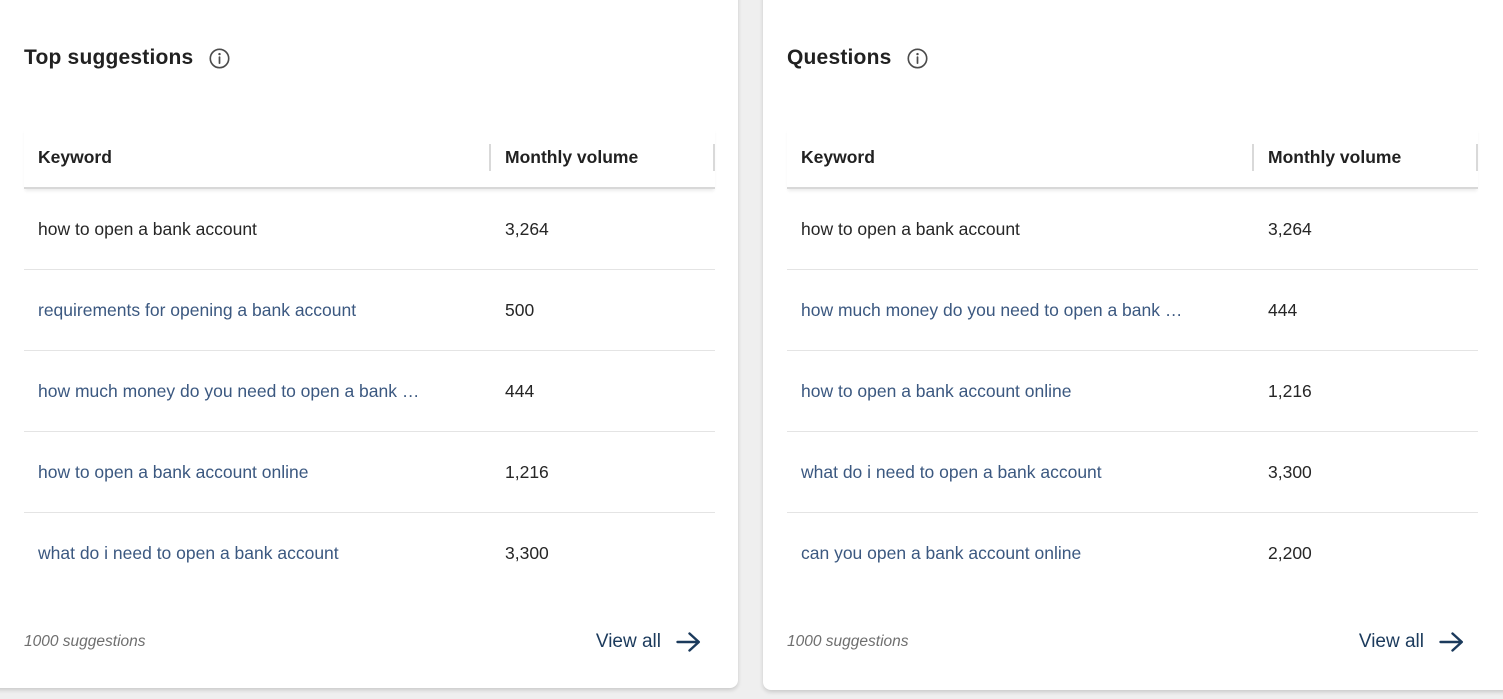  I want to click on keyword-link: requirements for opening a bank account, so click(197, 309).